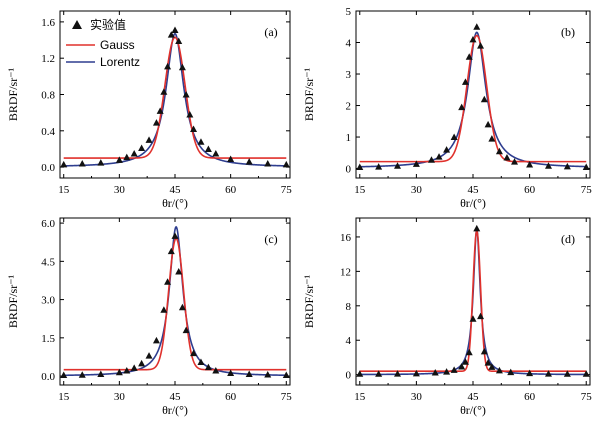  Describe the element at coordinates (120, 190) in the screenshot. I see `x-tick-label: 30` at that location.